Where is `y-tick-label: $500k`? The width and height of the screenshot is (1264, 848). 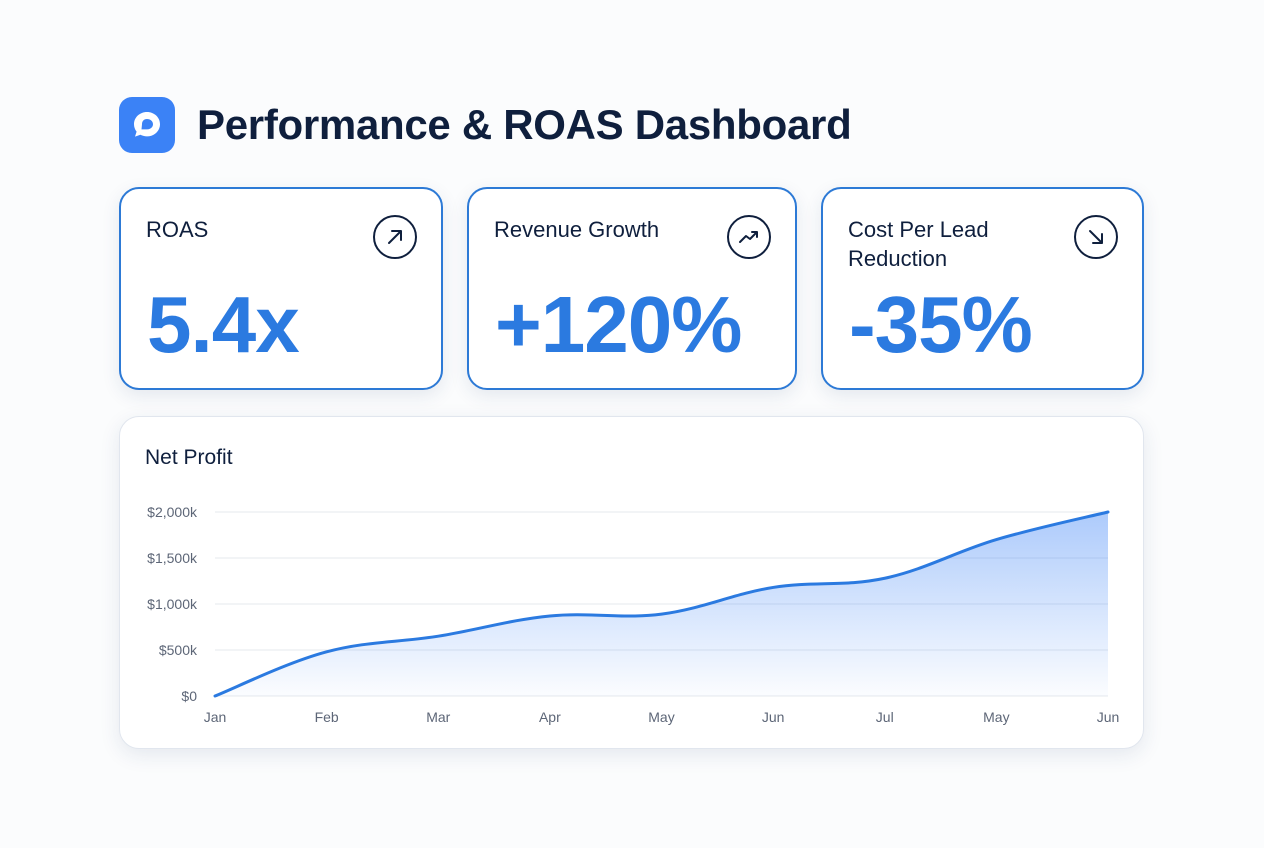
y-tick-label: $500k is located at coordinates (178, 650).